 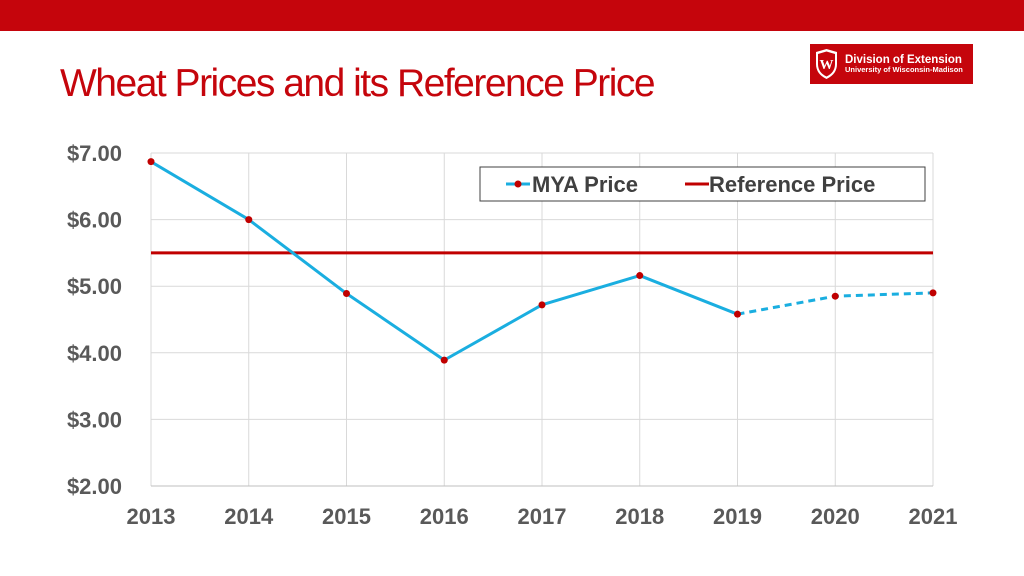 I want to click on x-tick-label: 2017, so click(x=542, y=516).